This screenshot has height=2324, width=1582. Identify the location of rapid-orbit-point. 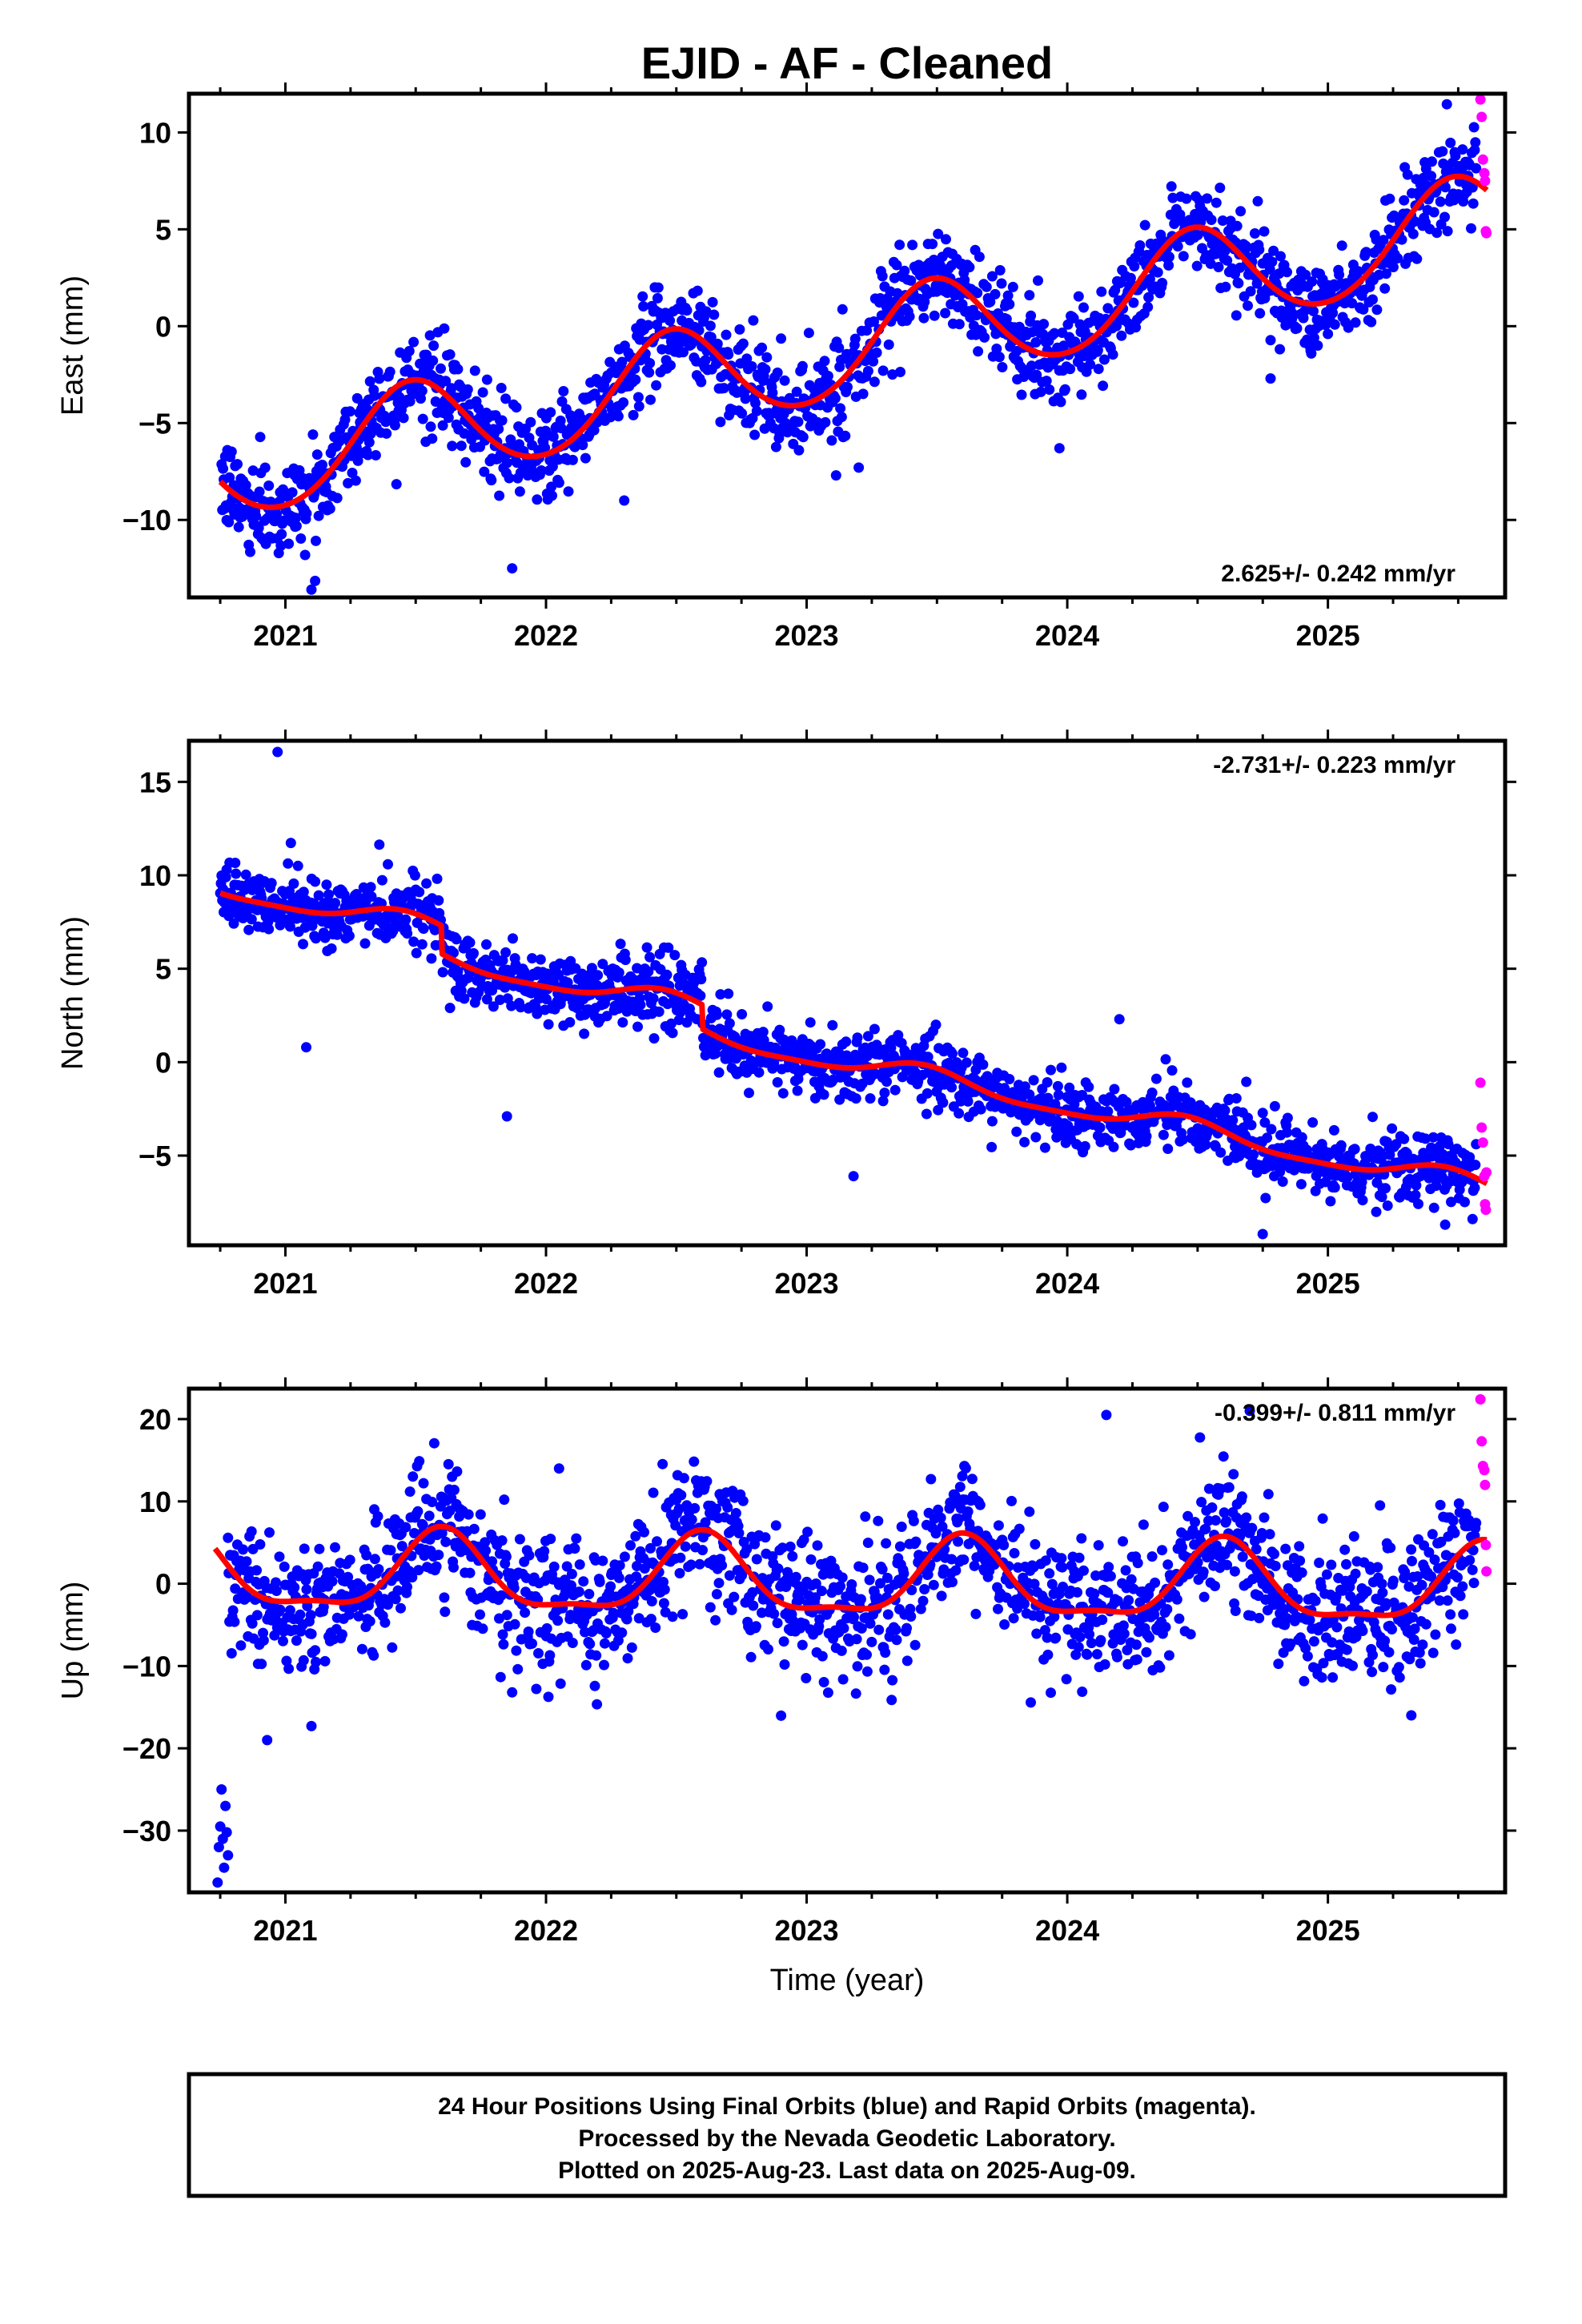
(1482, 1127).